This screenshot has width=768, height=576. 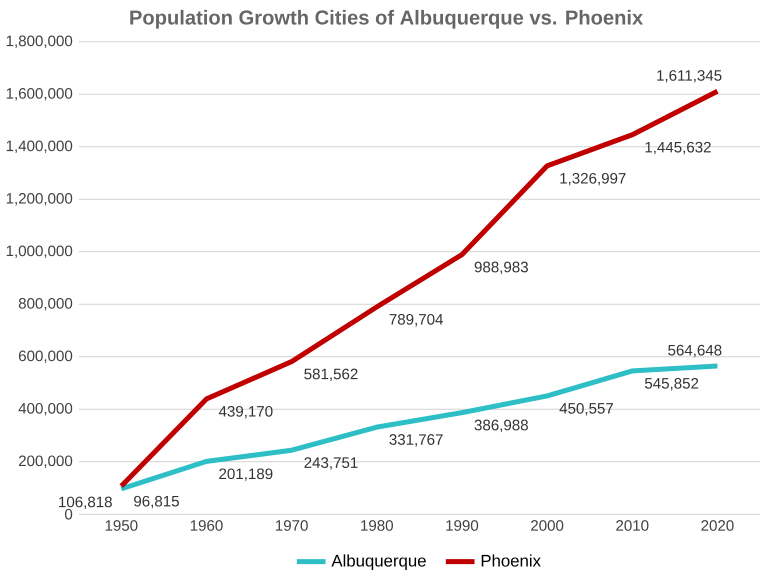 What do you see at coordinates (39, 252) in the screenshot?
I see `y-tick-label: 1,000,000` at bounding box center [39, 252].